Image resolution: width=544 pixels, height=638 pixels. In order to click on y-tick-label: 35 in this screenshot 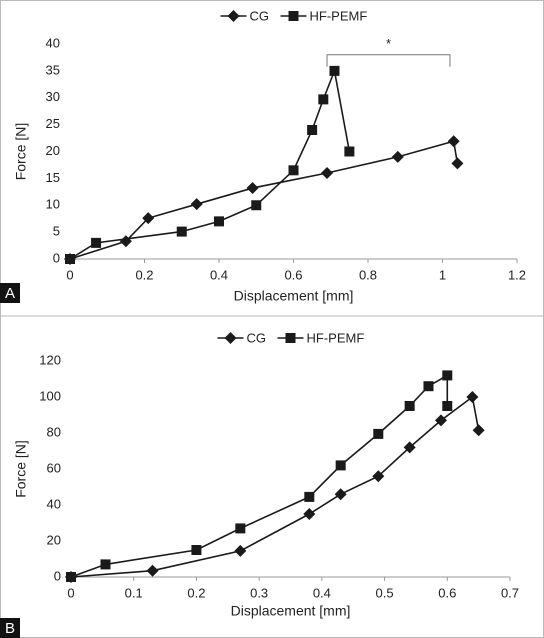, I will do `click(53, 69)`.